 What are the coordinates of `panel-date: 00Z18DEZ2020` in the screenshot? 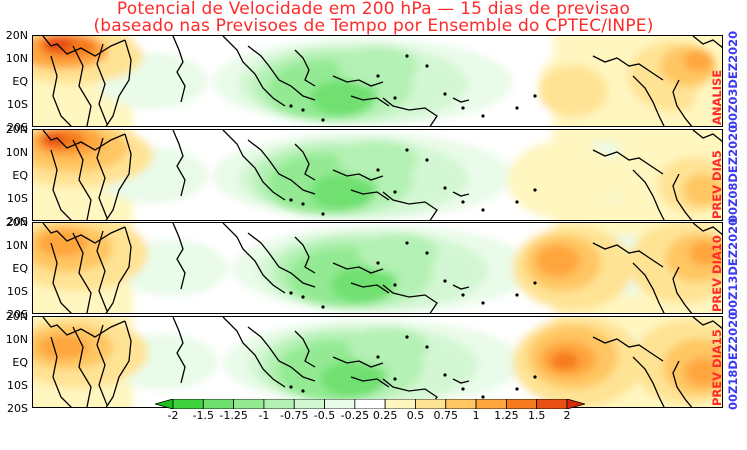 It's located at (733, 360).